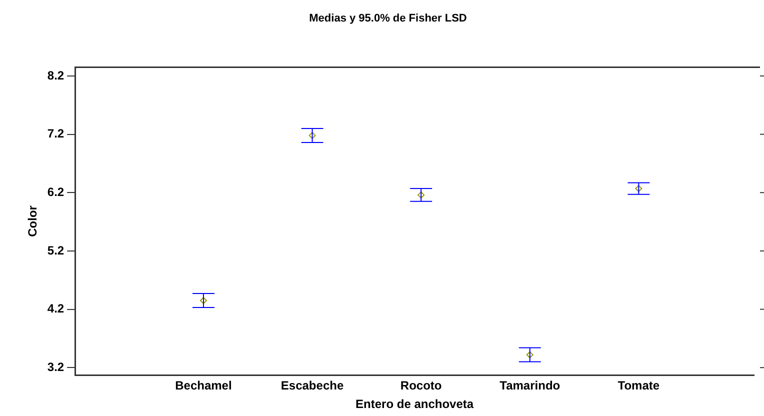 This screenshot has height=416, width=764. What do you see at coordinates (388, 18) in the screenshot?
I see `chart-title: Medias y 95.0% de Fisher LSD` at bounding box center [388, 18].